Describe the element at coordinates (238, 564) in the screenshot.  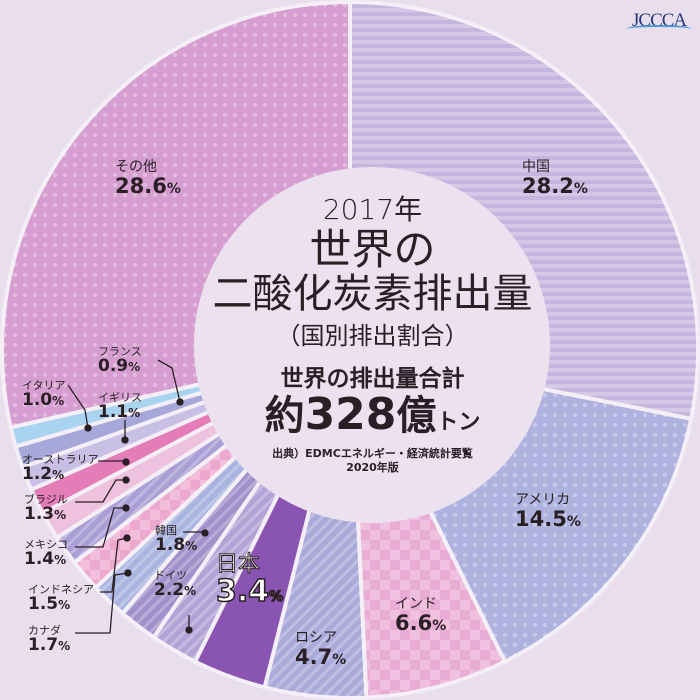
I see `label-name: 日本` at that location.